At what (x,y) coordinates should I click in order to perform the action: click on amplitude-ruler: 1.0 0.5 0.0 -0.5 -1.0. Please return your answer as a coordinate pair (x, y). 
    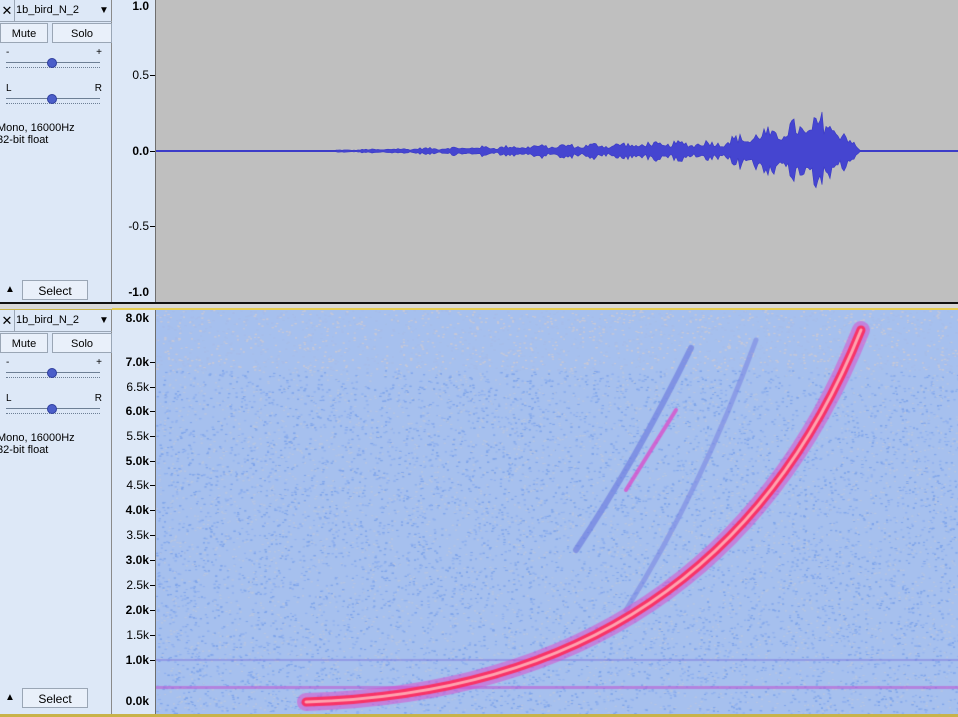
    Looking at the image, I should click on (134, 151).